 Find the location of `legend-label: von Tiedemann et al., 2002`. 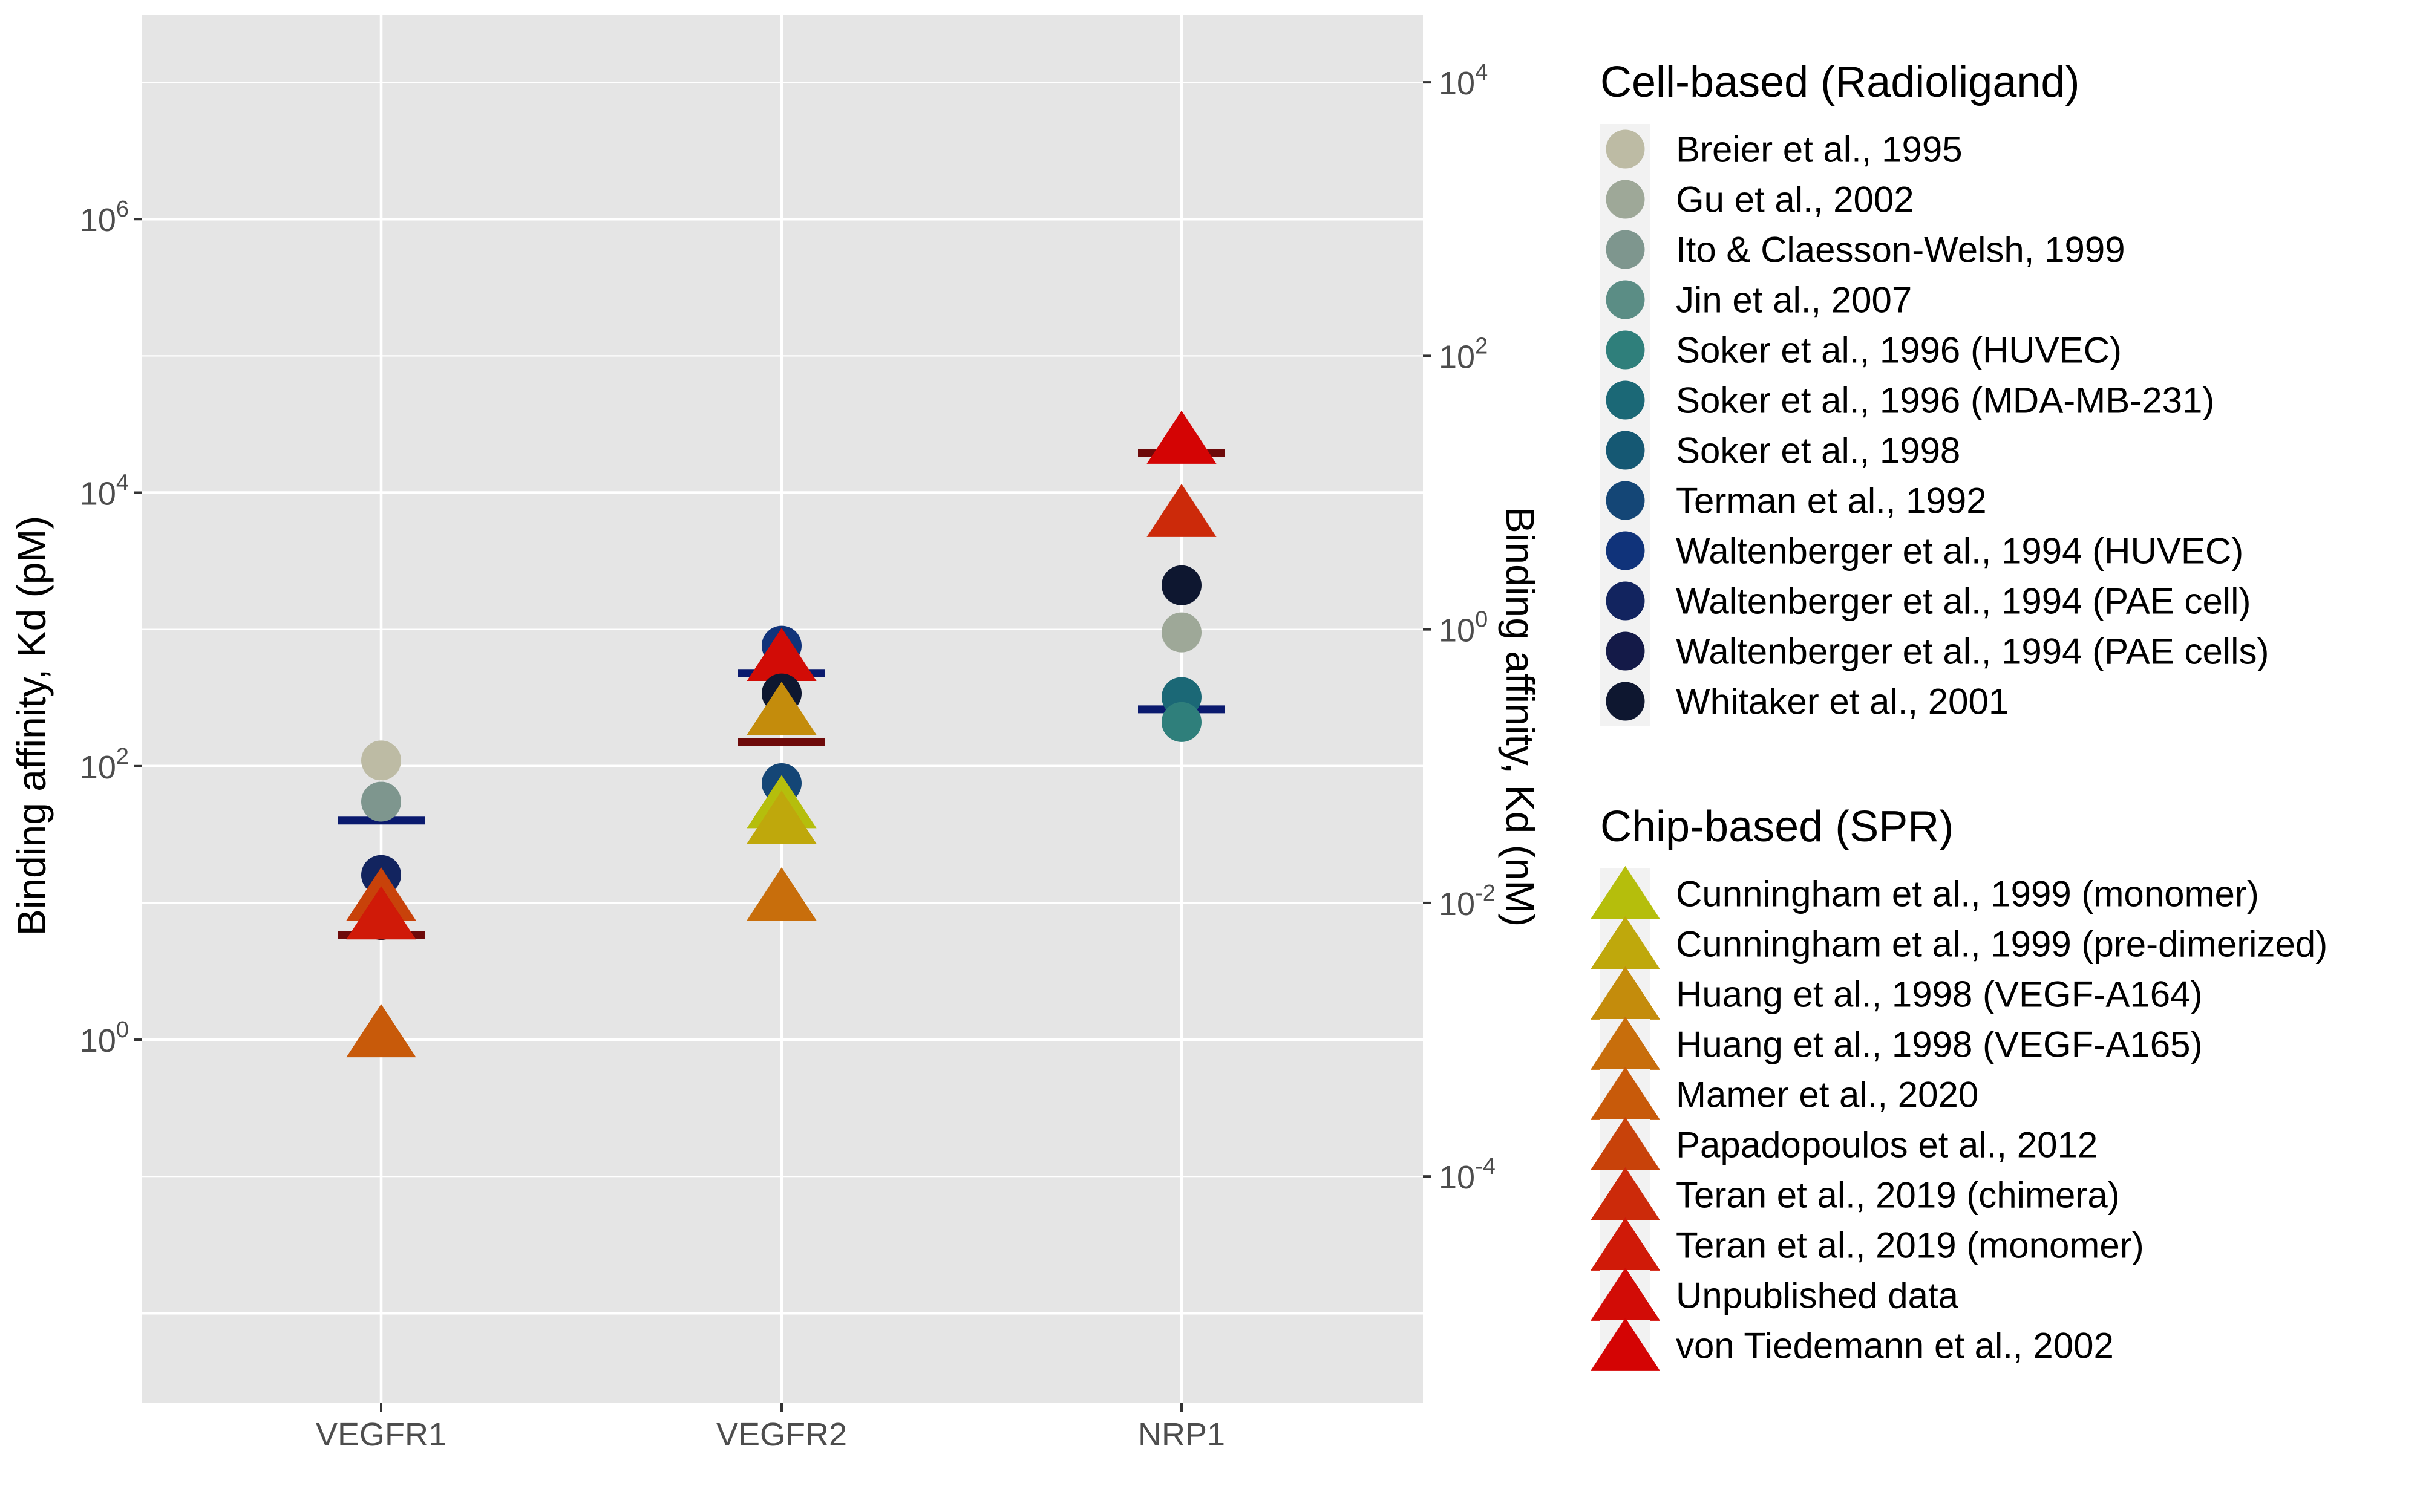

legend-label: von Tiedemann et al., 2002 is located at coordinates (1895, 1346).